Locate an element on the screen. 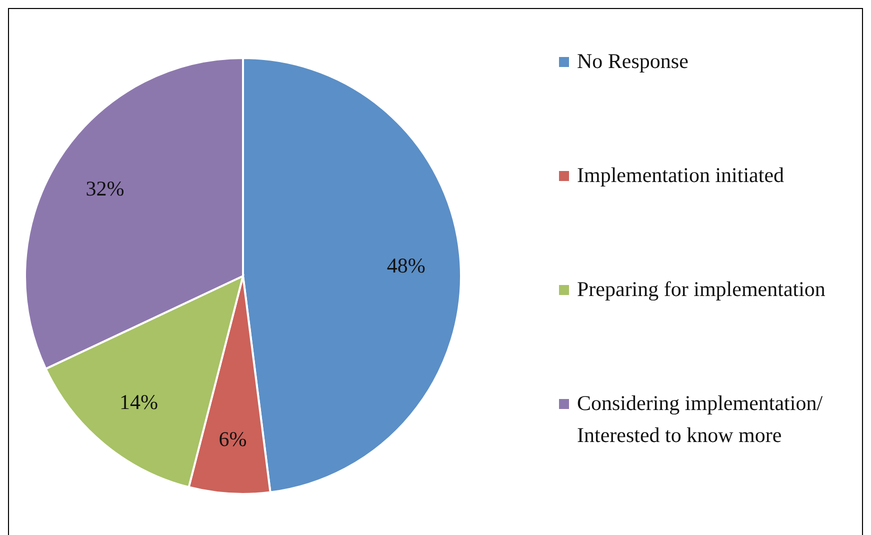  data-label: 6% is located at coordinates (232, 439).